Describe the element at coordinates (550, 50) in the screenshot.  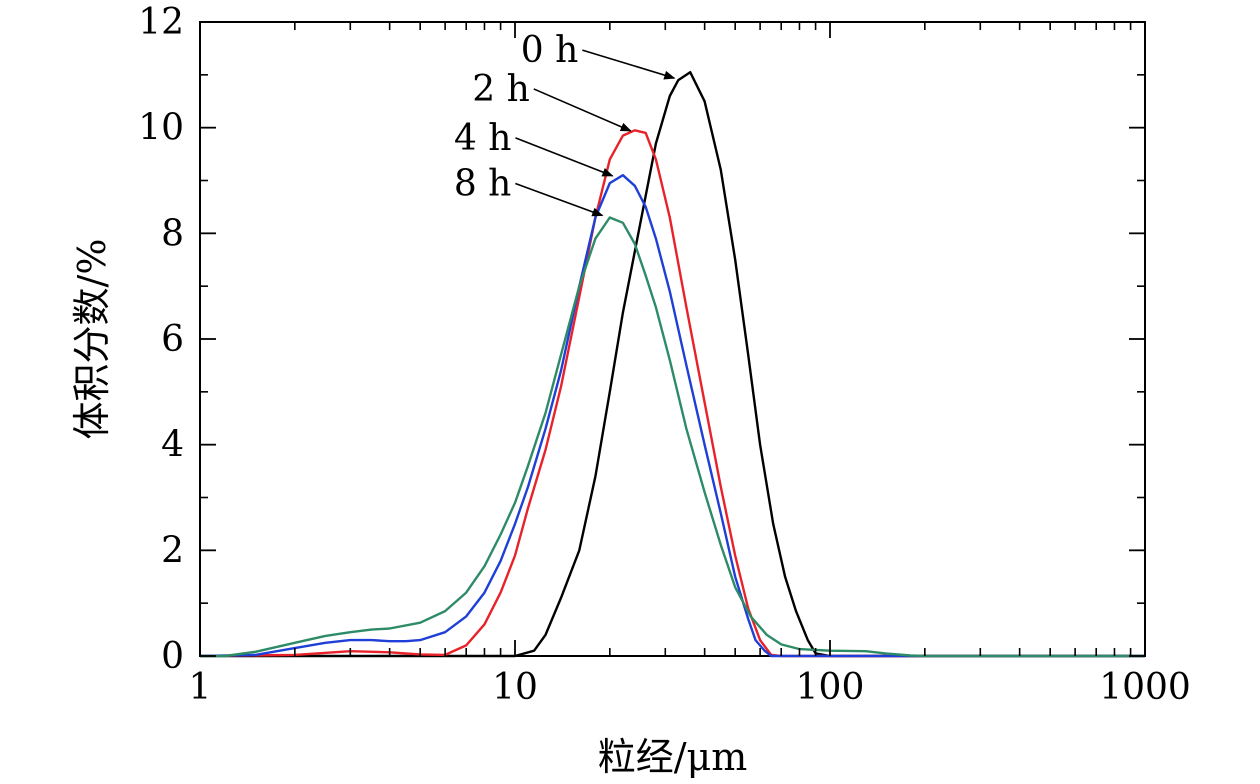
I see `annotation-label-0h: 0 h` at that location.